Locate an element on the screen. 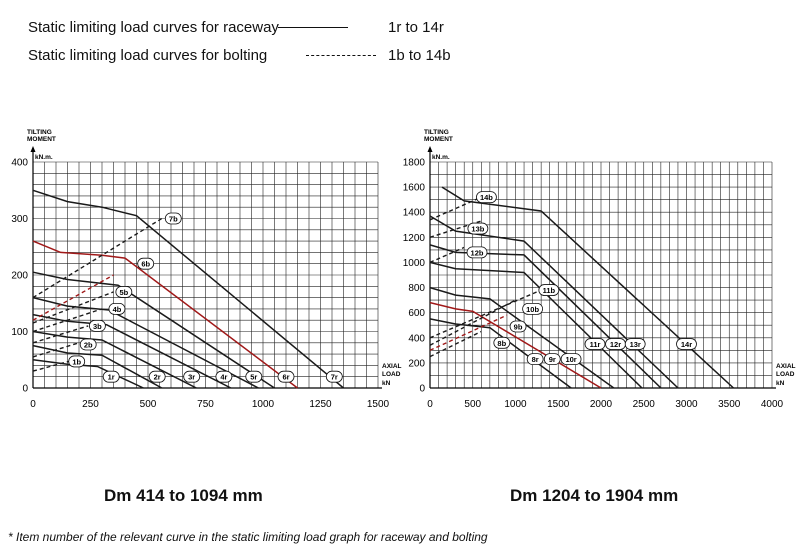 The height and width of the screenshot is (560, 800). y-tick-label: 1200 is located at coordinates (414, 238).